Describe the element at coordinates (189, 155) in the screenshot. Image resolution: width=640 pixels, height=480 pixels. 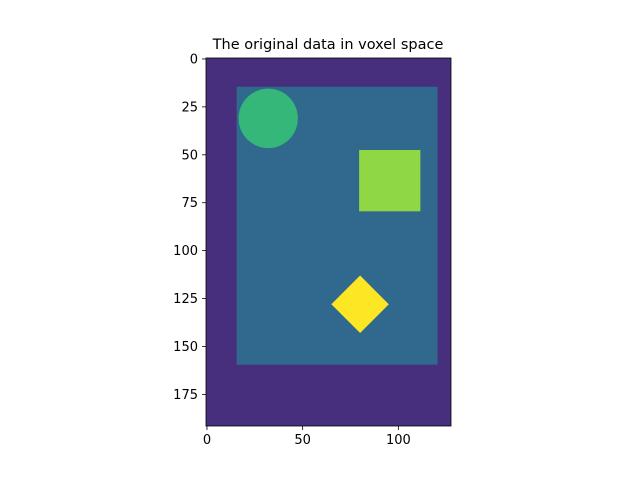
I see `y-tick-label-50: 50` at that location.